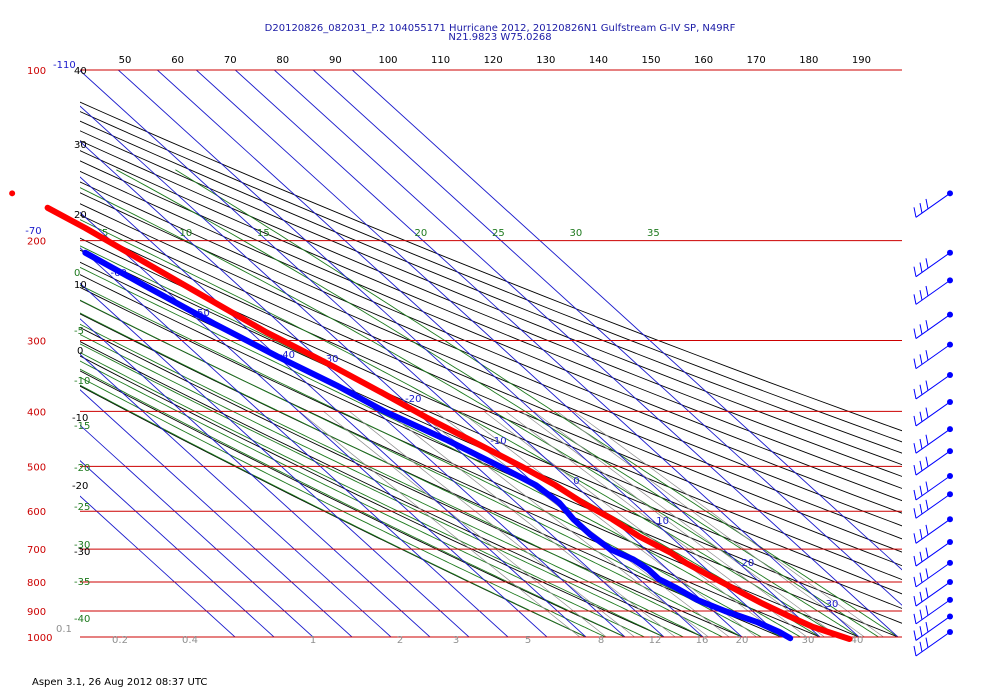 The width and height of the screenshot is (1000, 700). Describe the element at coordinates (33, 231) in the screenshot. I see `isotherm-label: -70` at that location.